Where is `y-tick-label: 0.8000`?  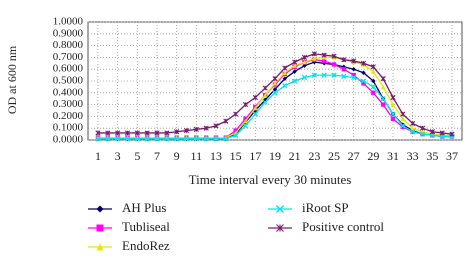
y-tick-label: 0.8000 is located at coordinates (68, 45).